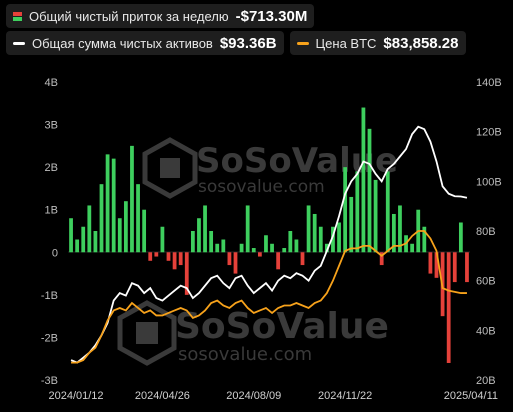 The width and height of the screenshot is (513, 412). I want to click on watermark-brand-lower: SoSoValue, so click(282, 326).